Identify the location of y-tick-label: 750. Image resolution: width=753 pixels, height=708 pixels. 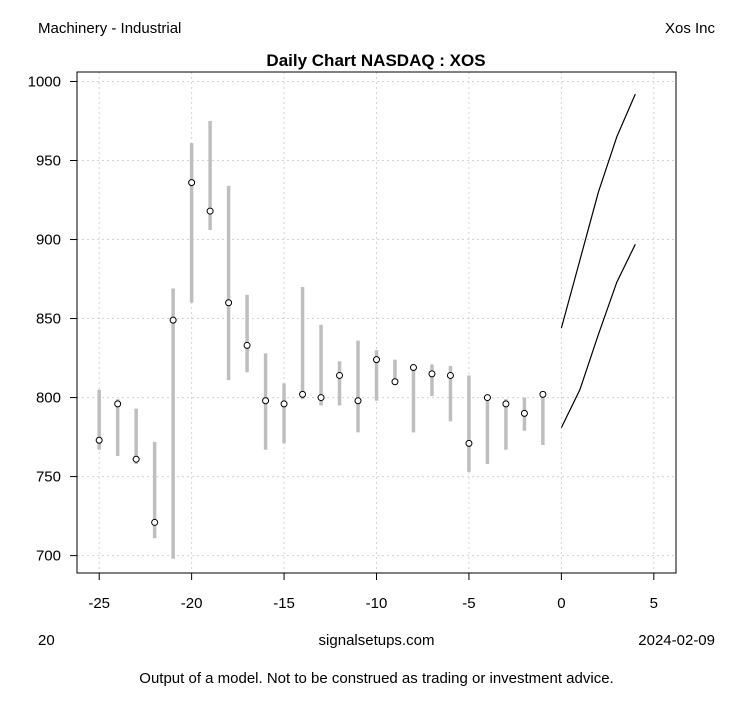
(48, 477).